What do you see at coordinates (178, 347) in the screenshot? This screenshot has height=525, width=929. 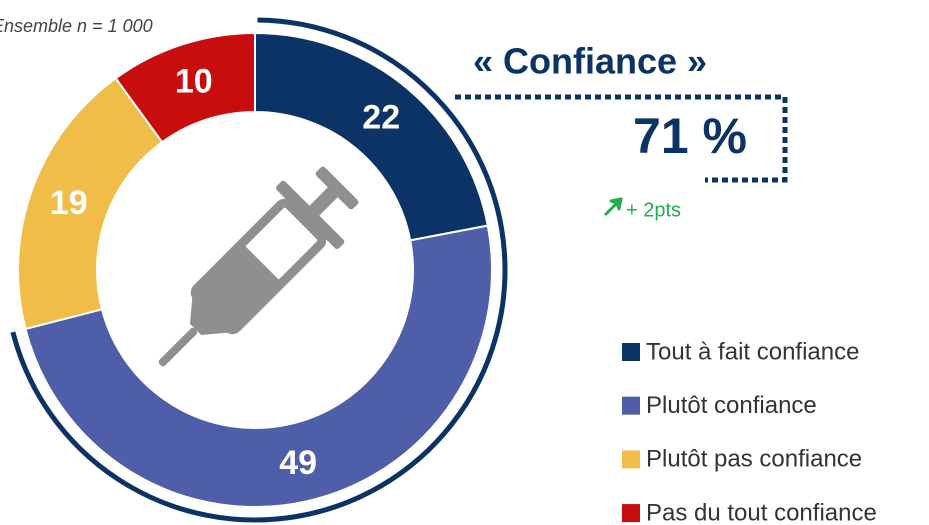 I see `syringe-needle` at bounding box center [178, 347].